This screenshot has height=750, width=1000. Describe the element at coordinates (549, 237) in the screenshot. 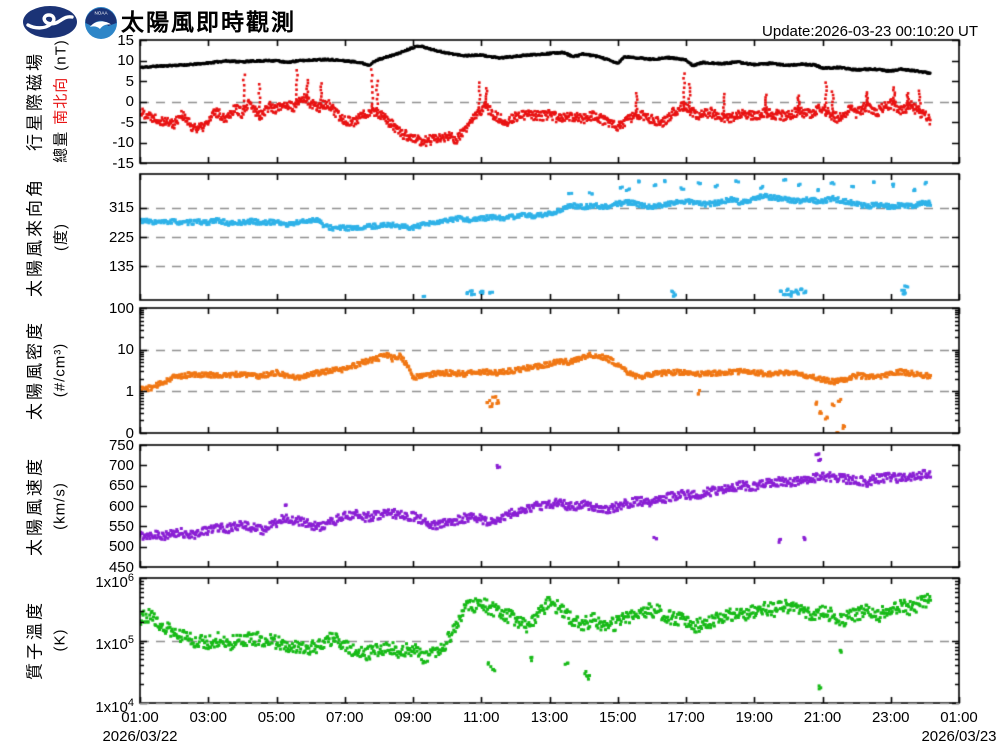

I see `panel-angle` at that location.